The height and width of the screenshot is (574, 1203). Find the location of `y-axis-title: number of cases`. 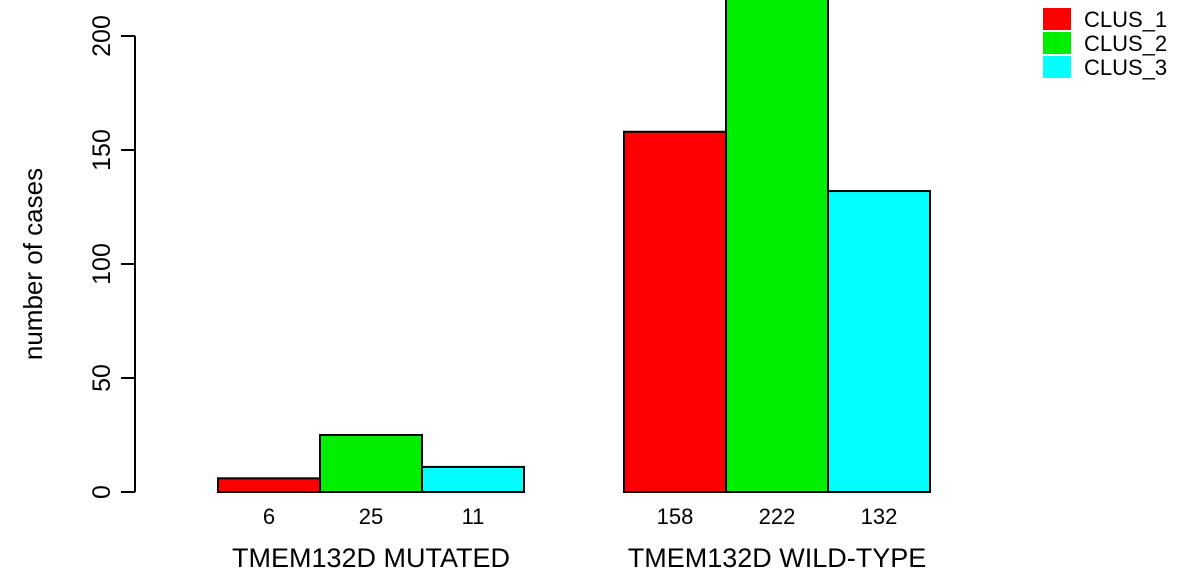

y-axis-title: number of cases is located at coordinates (33, 264).